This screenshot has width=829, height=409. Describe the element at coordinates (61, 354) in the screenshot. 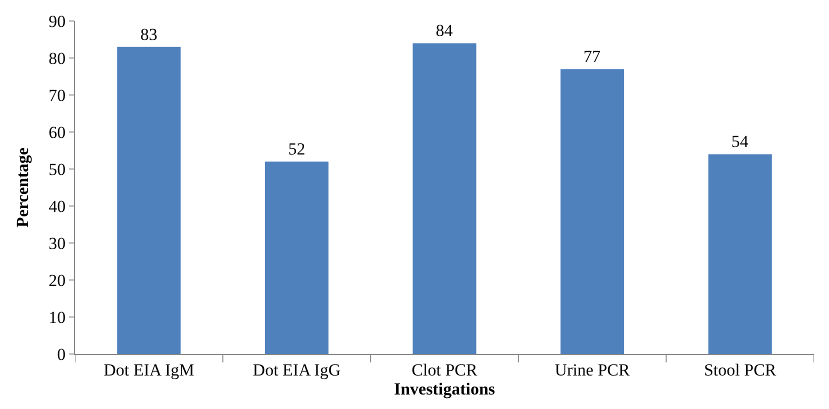

I see `y-tick-label: 0` at that location.